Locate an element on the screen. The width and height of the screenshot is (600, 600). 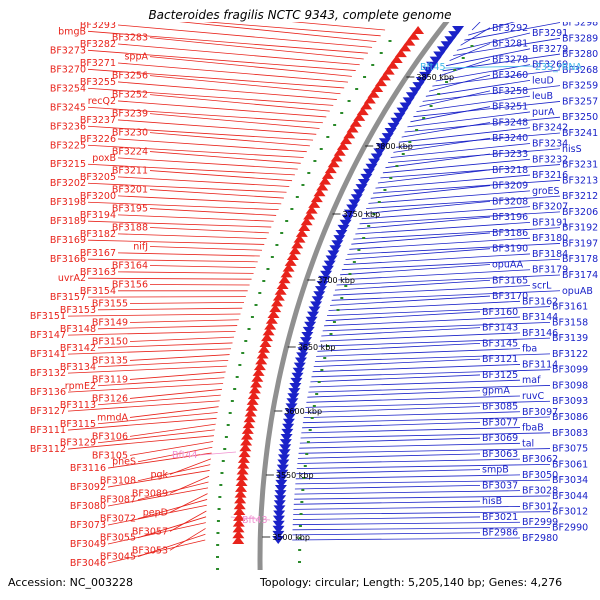
scale-label: 3600 kbp is located at coordinates (303, 411).